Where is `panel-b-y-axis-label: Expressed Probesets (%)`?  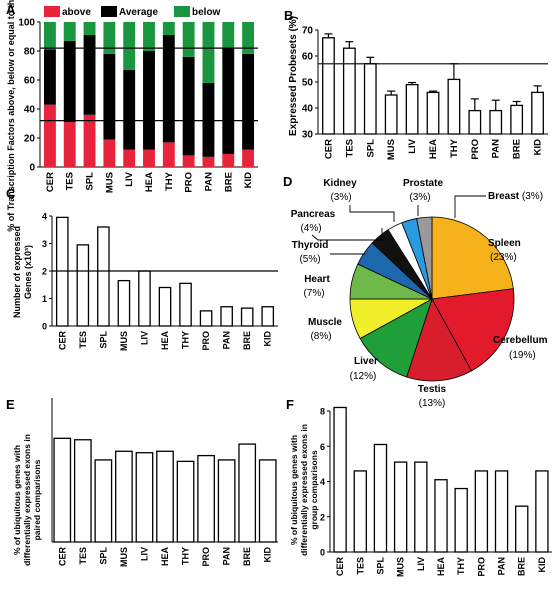
panel-b-y-axis-label: Expressed Probesets (%) is located at coordinates (293, 76).